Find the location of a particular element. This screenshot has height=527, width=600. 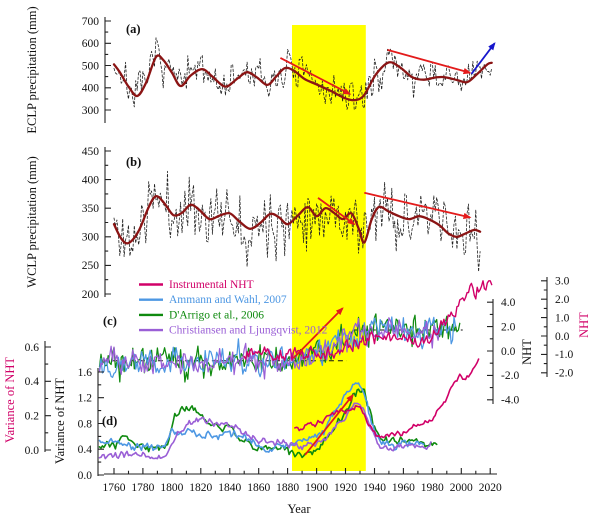

series-eclp-annual is located at coordinates (303, 73).